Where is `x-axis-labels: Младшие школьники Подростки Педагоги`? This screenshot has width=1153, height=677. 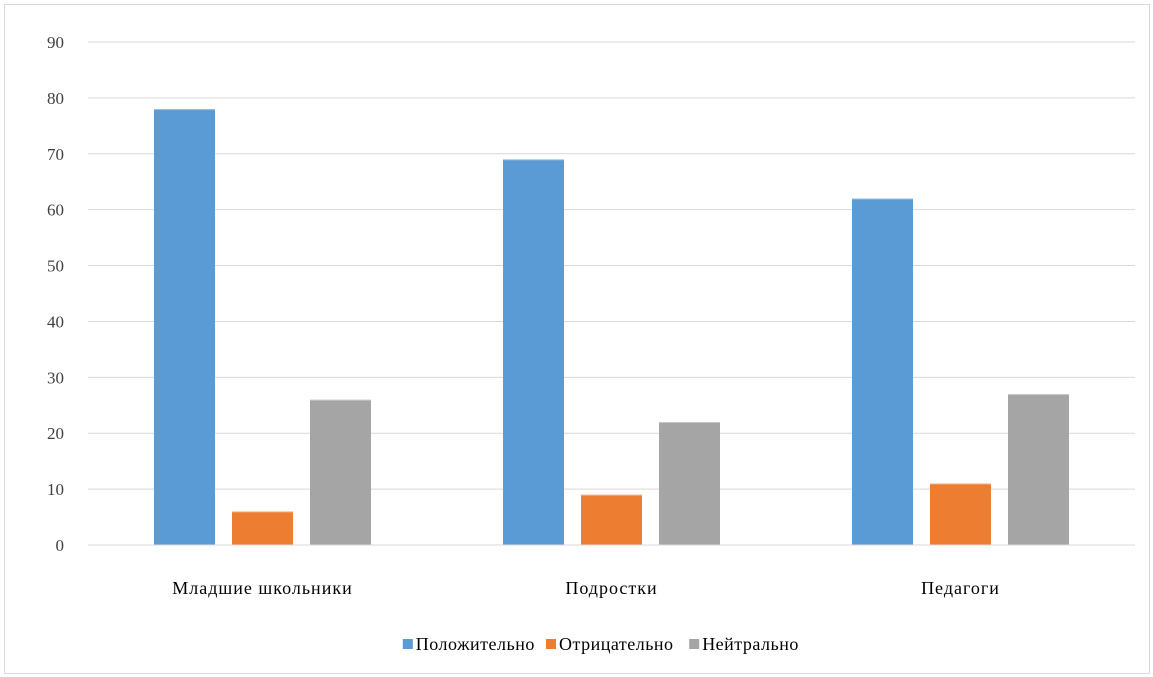
x-axis-labels: Младшие школьники Подростки Педагоги is located at coordinates (586, 588).